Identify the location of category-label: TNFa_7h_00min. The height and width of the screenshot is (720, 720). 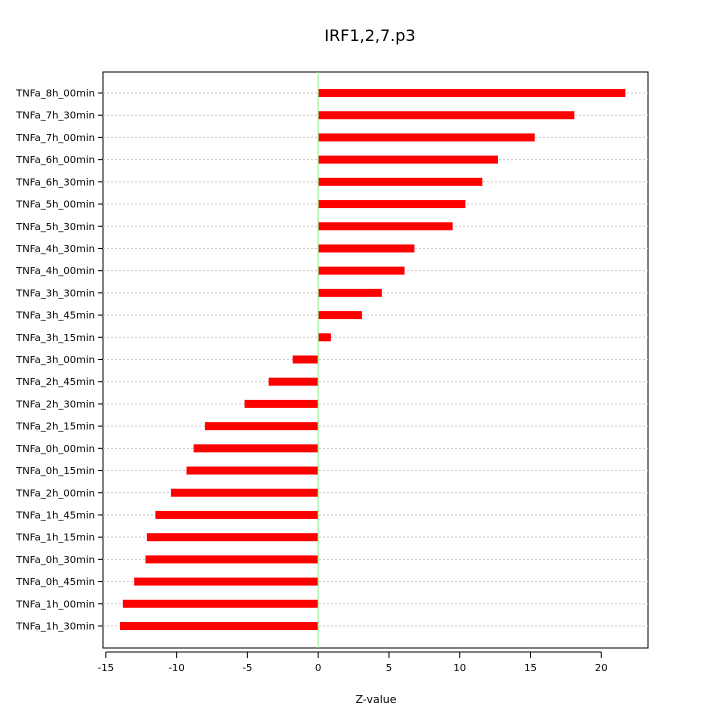
(55, 138).